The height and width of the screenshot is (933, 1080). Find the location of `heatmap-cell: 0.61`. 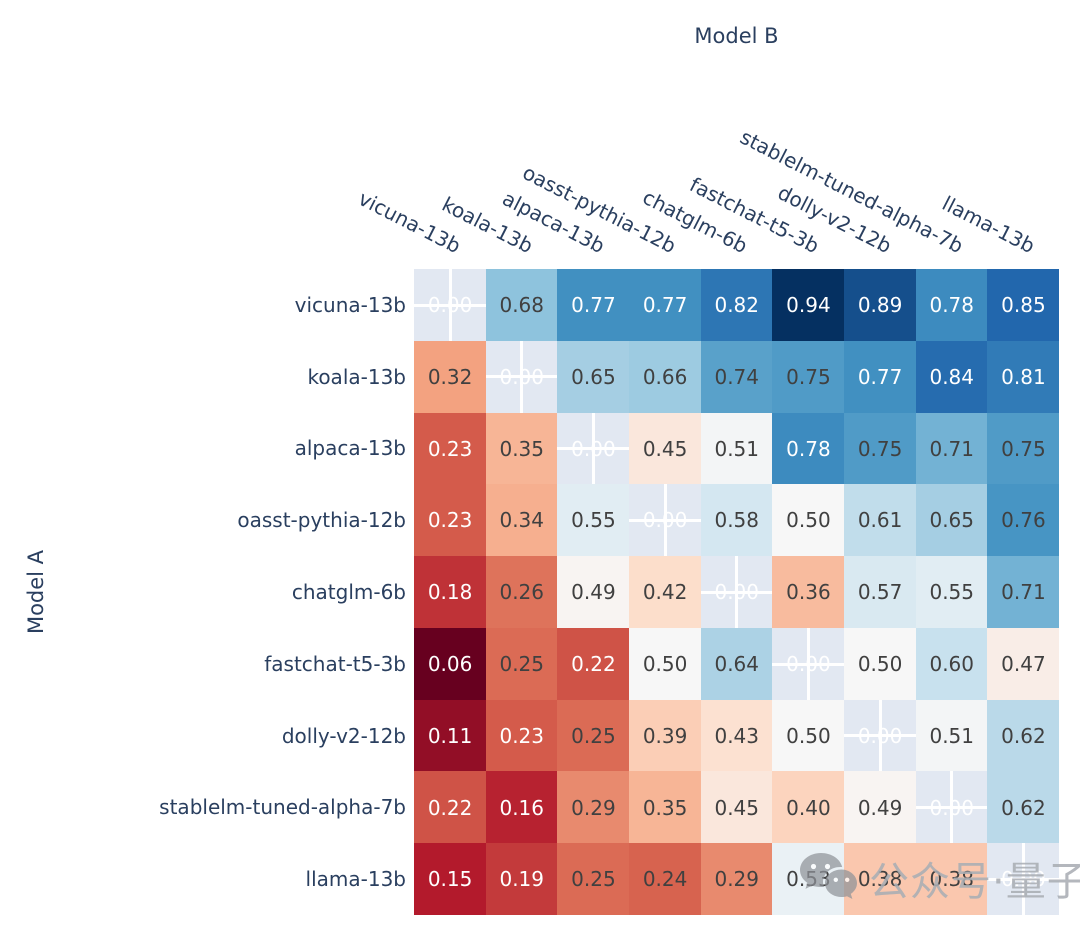

heatmap-cell: 0.61 is located at coordinates (880, 520).